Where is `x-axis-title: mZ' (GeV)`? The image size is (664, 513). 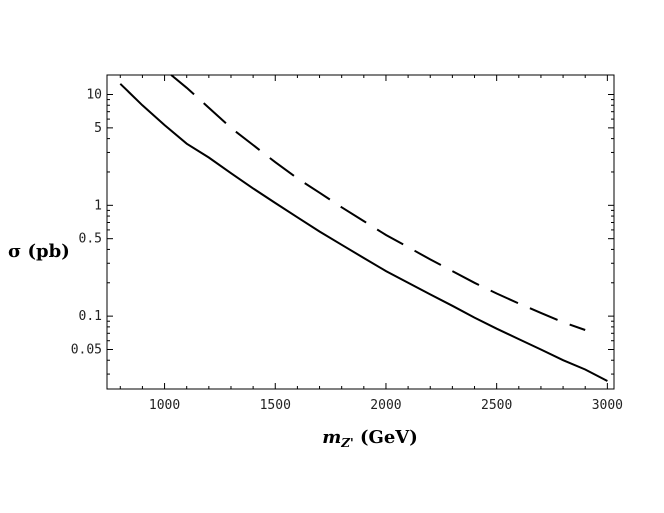 x-axis-title: mZ' (GeV) is located at coordinates (370, 438).